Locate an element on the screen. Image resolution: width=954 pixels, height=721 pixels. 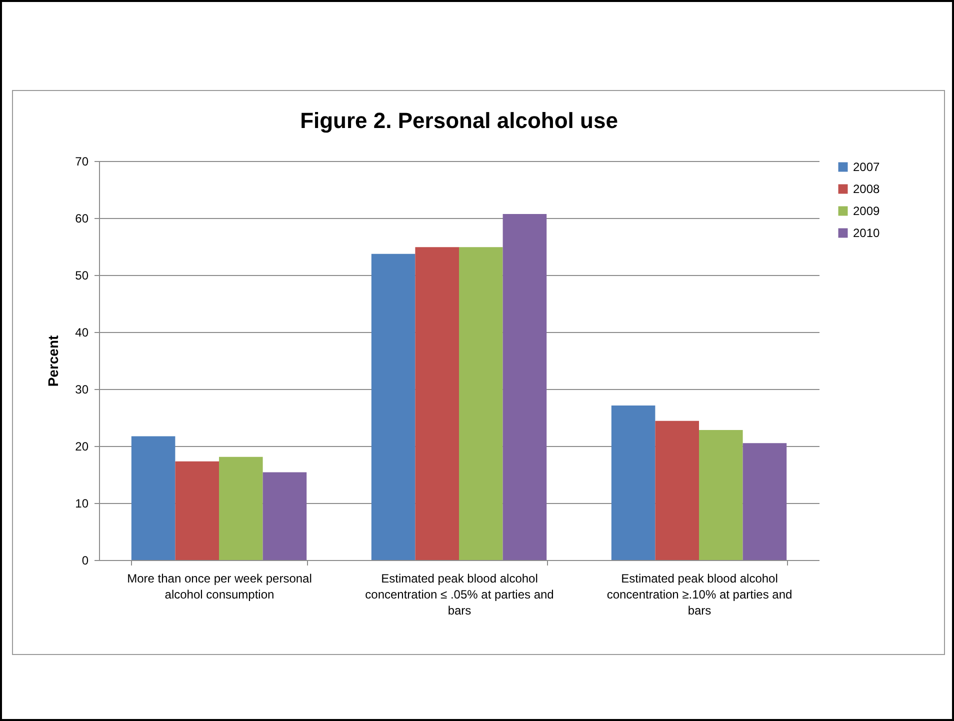
legend-label: 2008 is located at coordinates (866, 189).